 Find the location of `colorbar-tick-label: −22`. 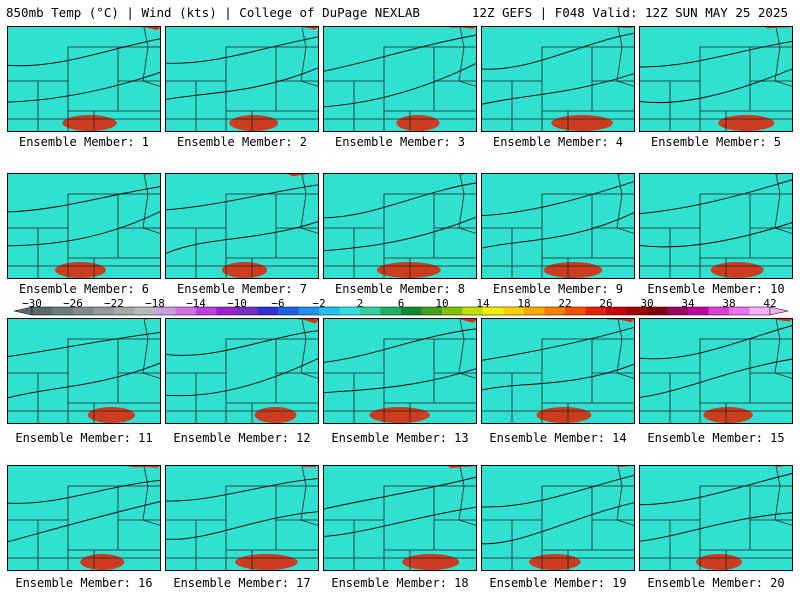

colorbar-tick-label: −22 is located at coordinates (114, 303).